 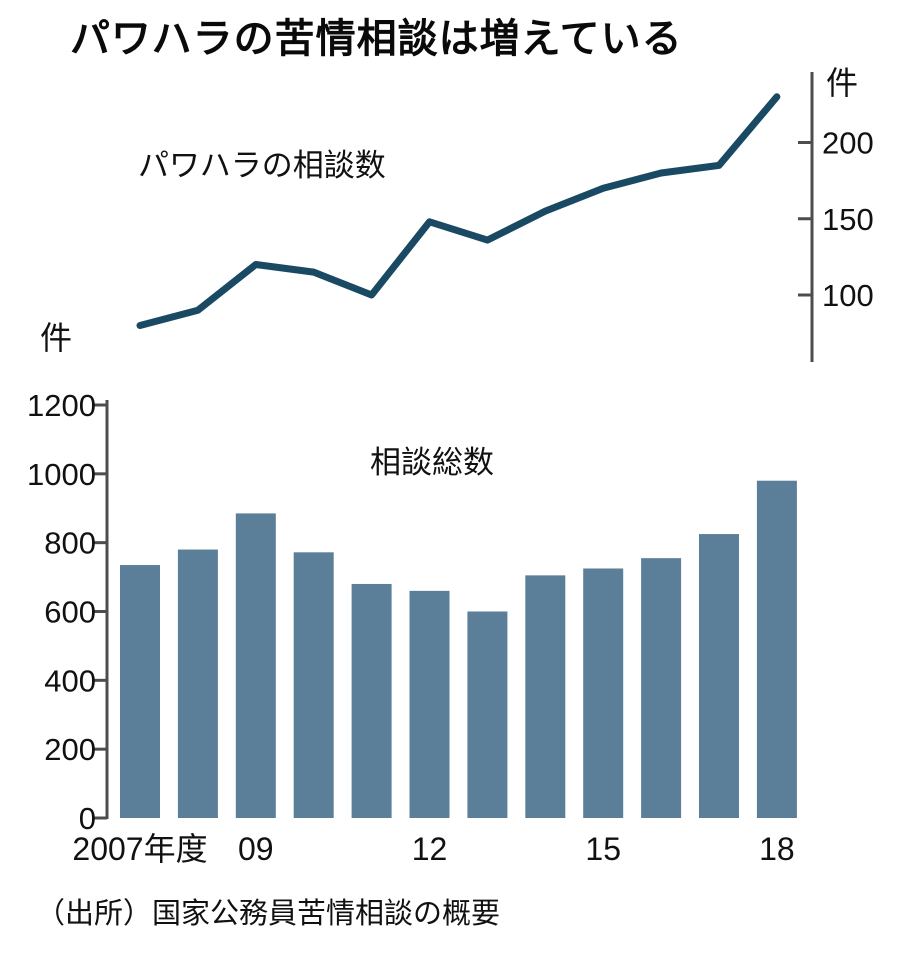 I want to click on bar-chart-ytick-label: 800, so click(x=70, y=543).